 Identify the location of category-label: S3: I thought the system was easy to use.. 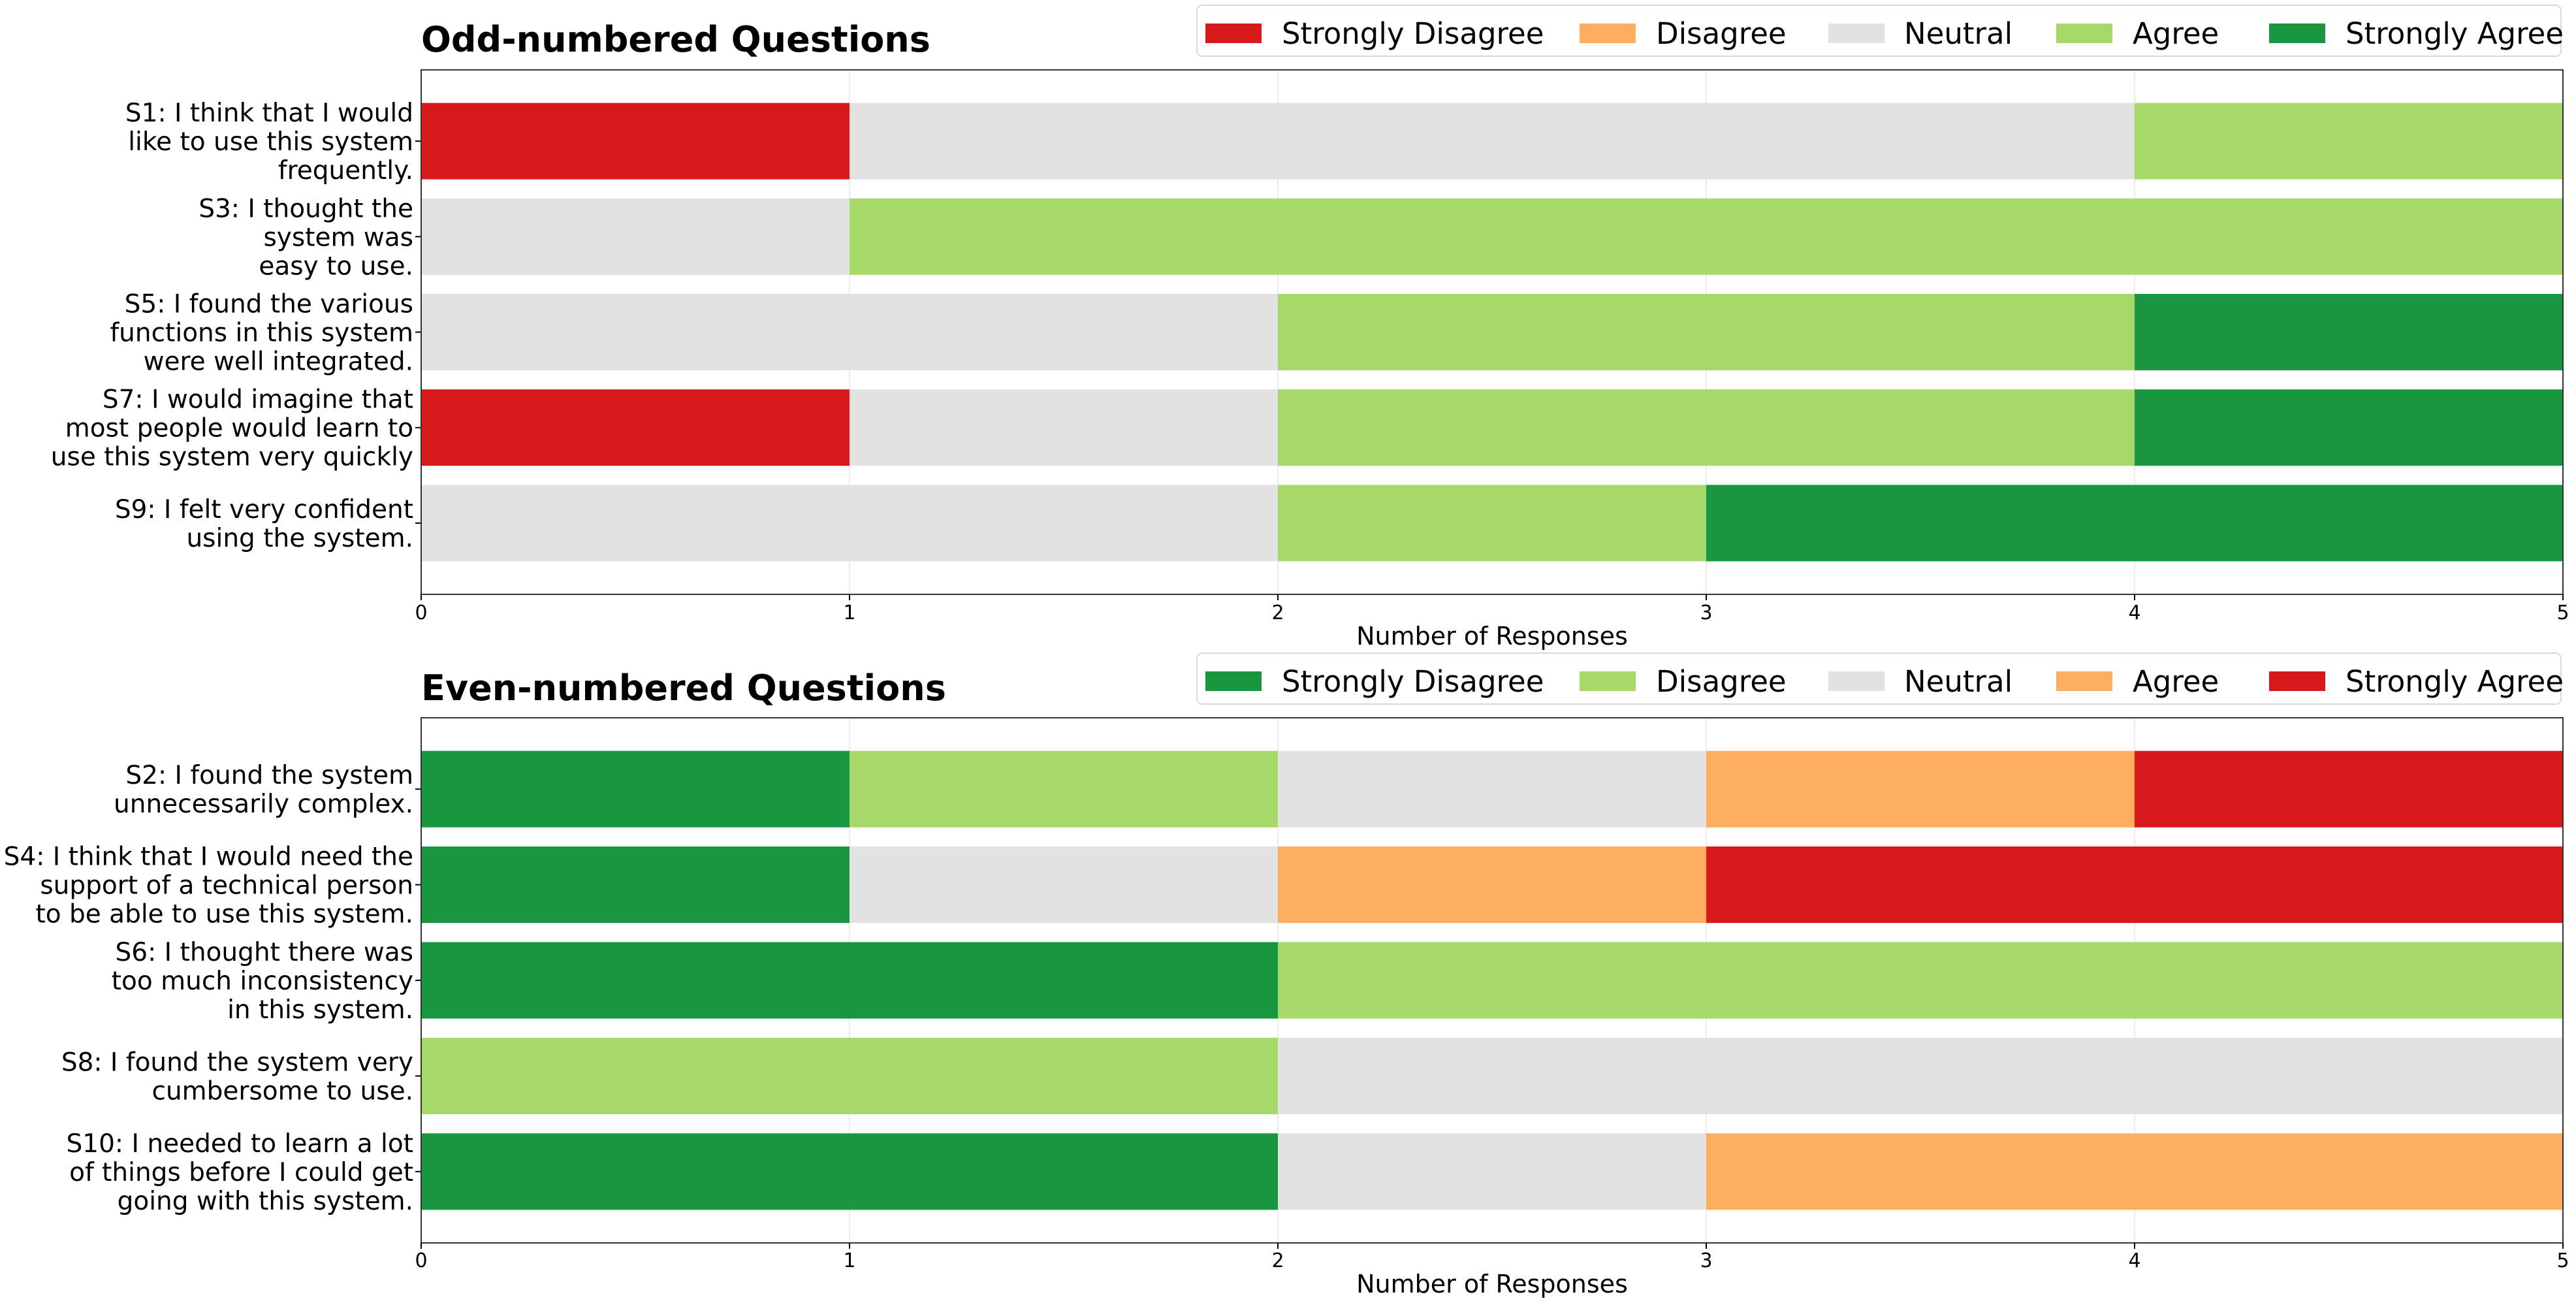
(306, 237).